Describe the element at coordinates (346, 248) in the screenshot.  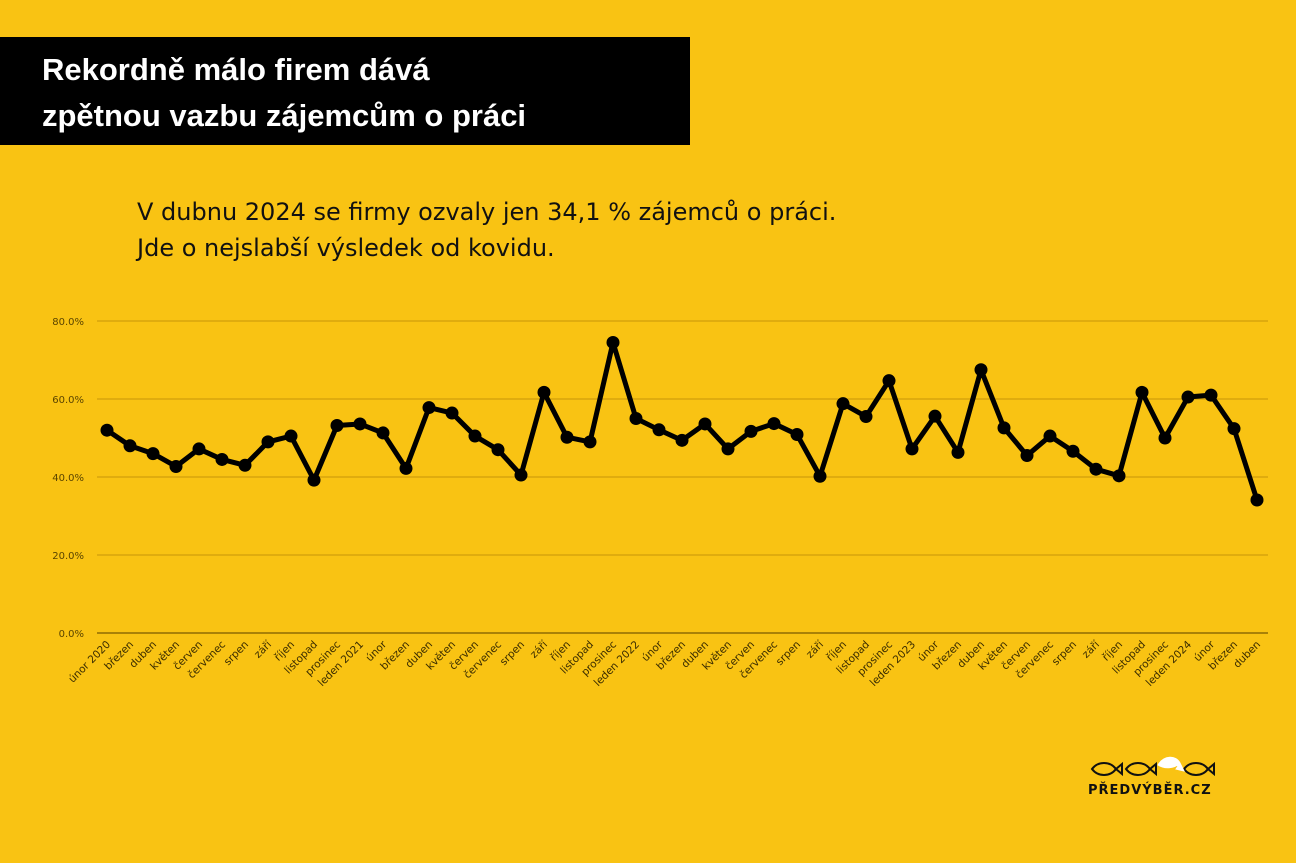
I see `subtitle-line-2: Jde o nejslabší výsledek od kovidu.` at that location.